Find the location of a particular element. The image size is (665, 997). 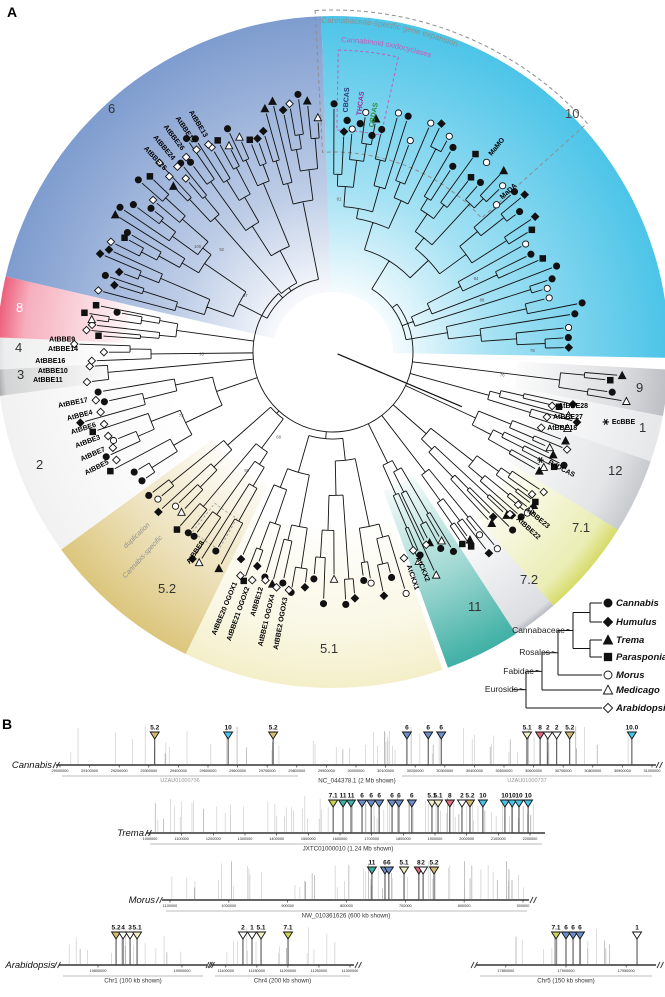

support-value: 97 is located at coordinates (245, 295).